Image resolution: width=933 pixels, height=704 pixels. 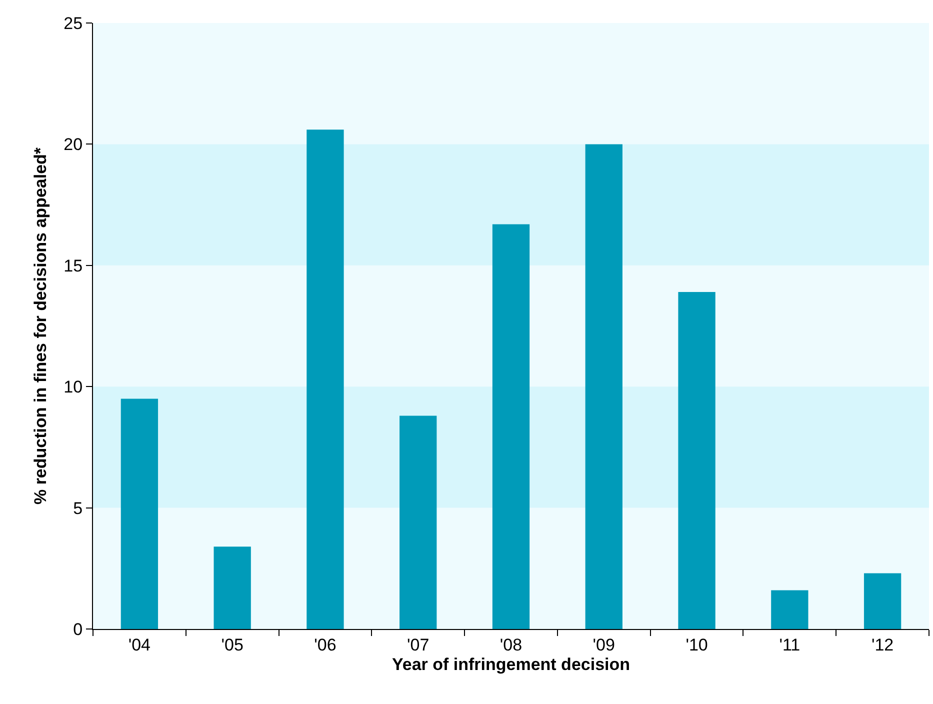 I want to click on x-tick-label: '08, so click(x=511, y=644).